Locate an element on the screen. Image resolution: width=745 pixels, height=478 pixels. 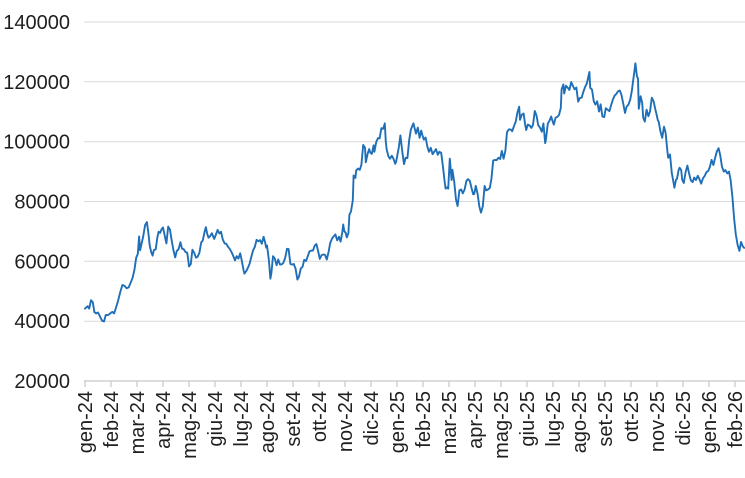
x-tick-label: ott-24 is located at coordinates (320, 416).